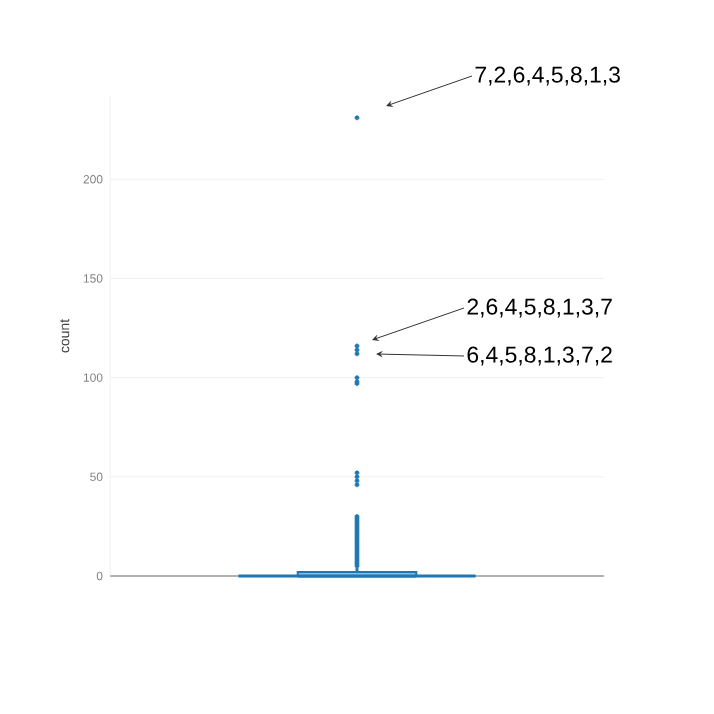 Image resolution: width=714 pixels, height=714 pixels. I want to click on text: 7,2,6,4,5,8,1,3, so click(547, 76).